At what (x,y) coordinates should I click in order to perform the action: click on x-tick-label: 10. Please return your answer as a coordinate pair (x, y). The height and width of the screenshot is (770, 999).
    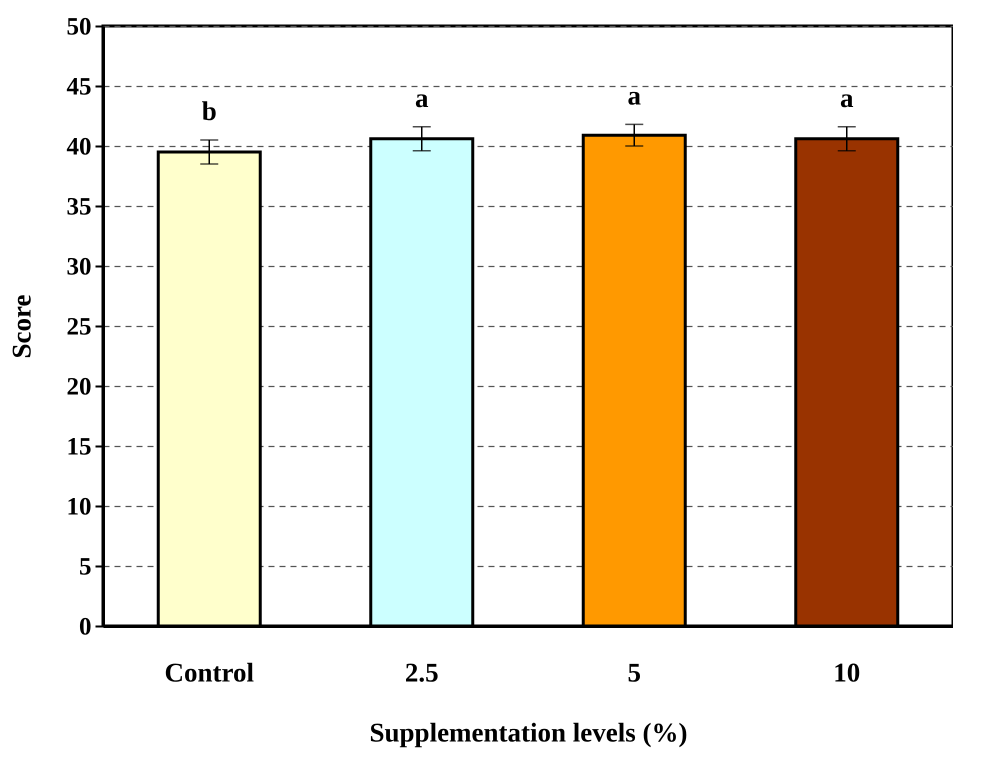
    Looking at the image, I should click on (846, 673).